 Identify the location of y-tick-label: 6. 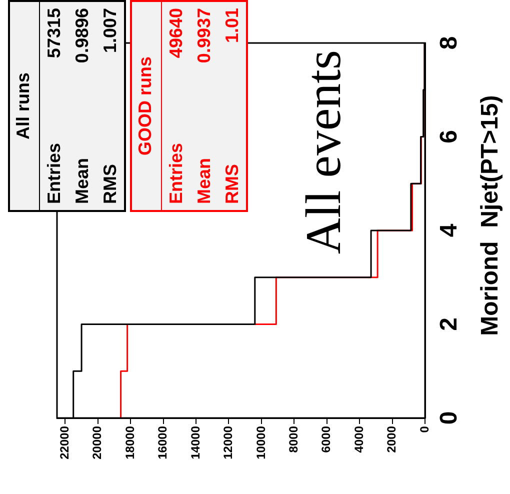
(449, 137).